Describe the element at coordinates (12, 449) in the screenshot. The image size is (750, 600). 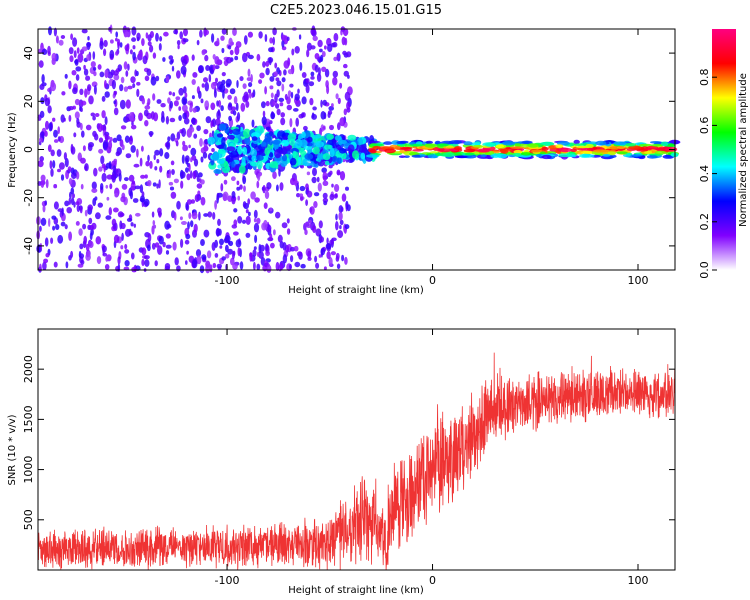
I see `snr-y-axis-label: SNR (10 * v/v)` at that location.